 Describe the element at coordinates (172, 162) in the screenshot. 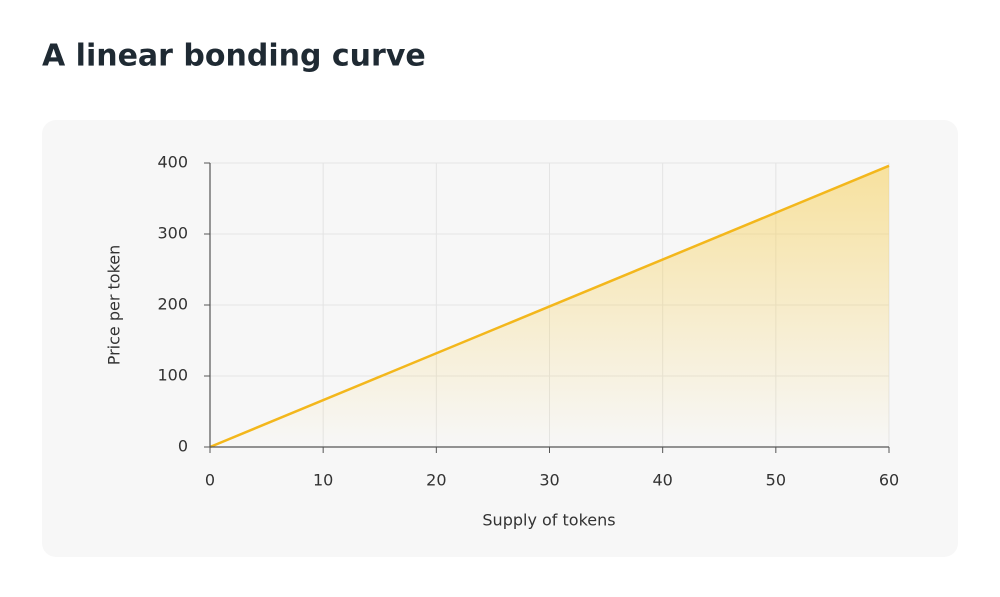

I see `y-tick-label: 400` at that location.